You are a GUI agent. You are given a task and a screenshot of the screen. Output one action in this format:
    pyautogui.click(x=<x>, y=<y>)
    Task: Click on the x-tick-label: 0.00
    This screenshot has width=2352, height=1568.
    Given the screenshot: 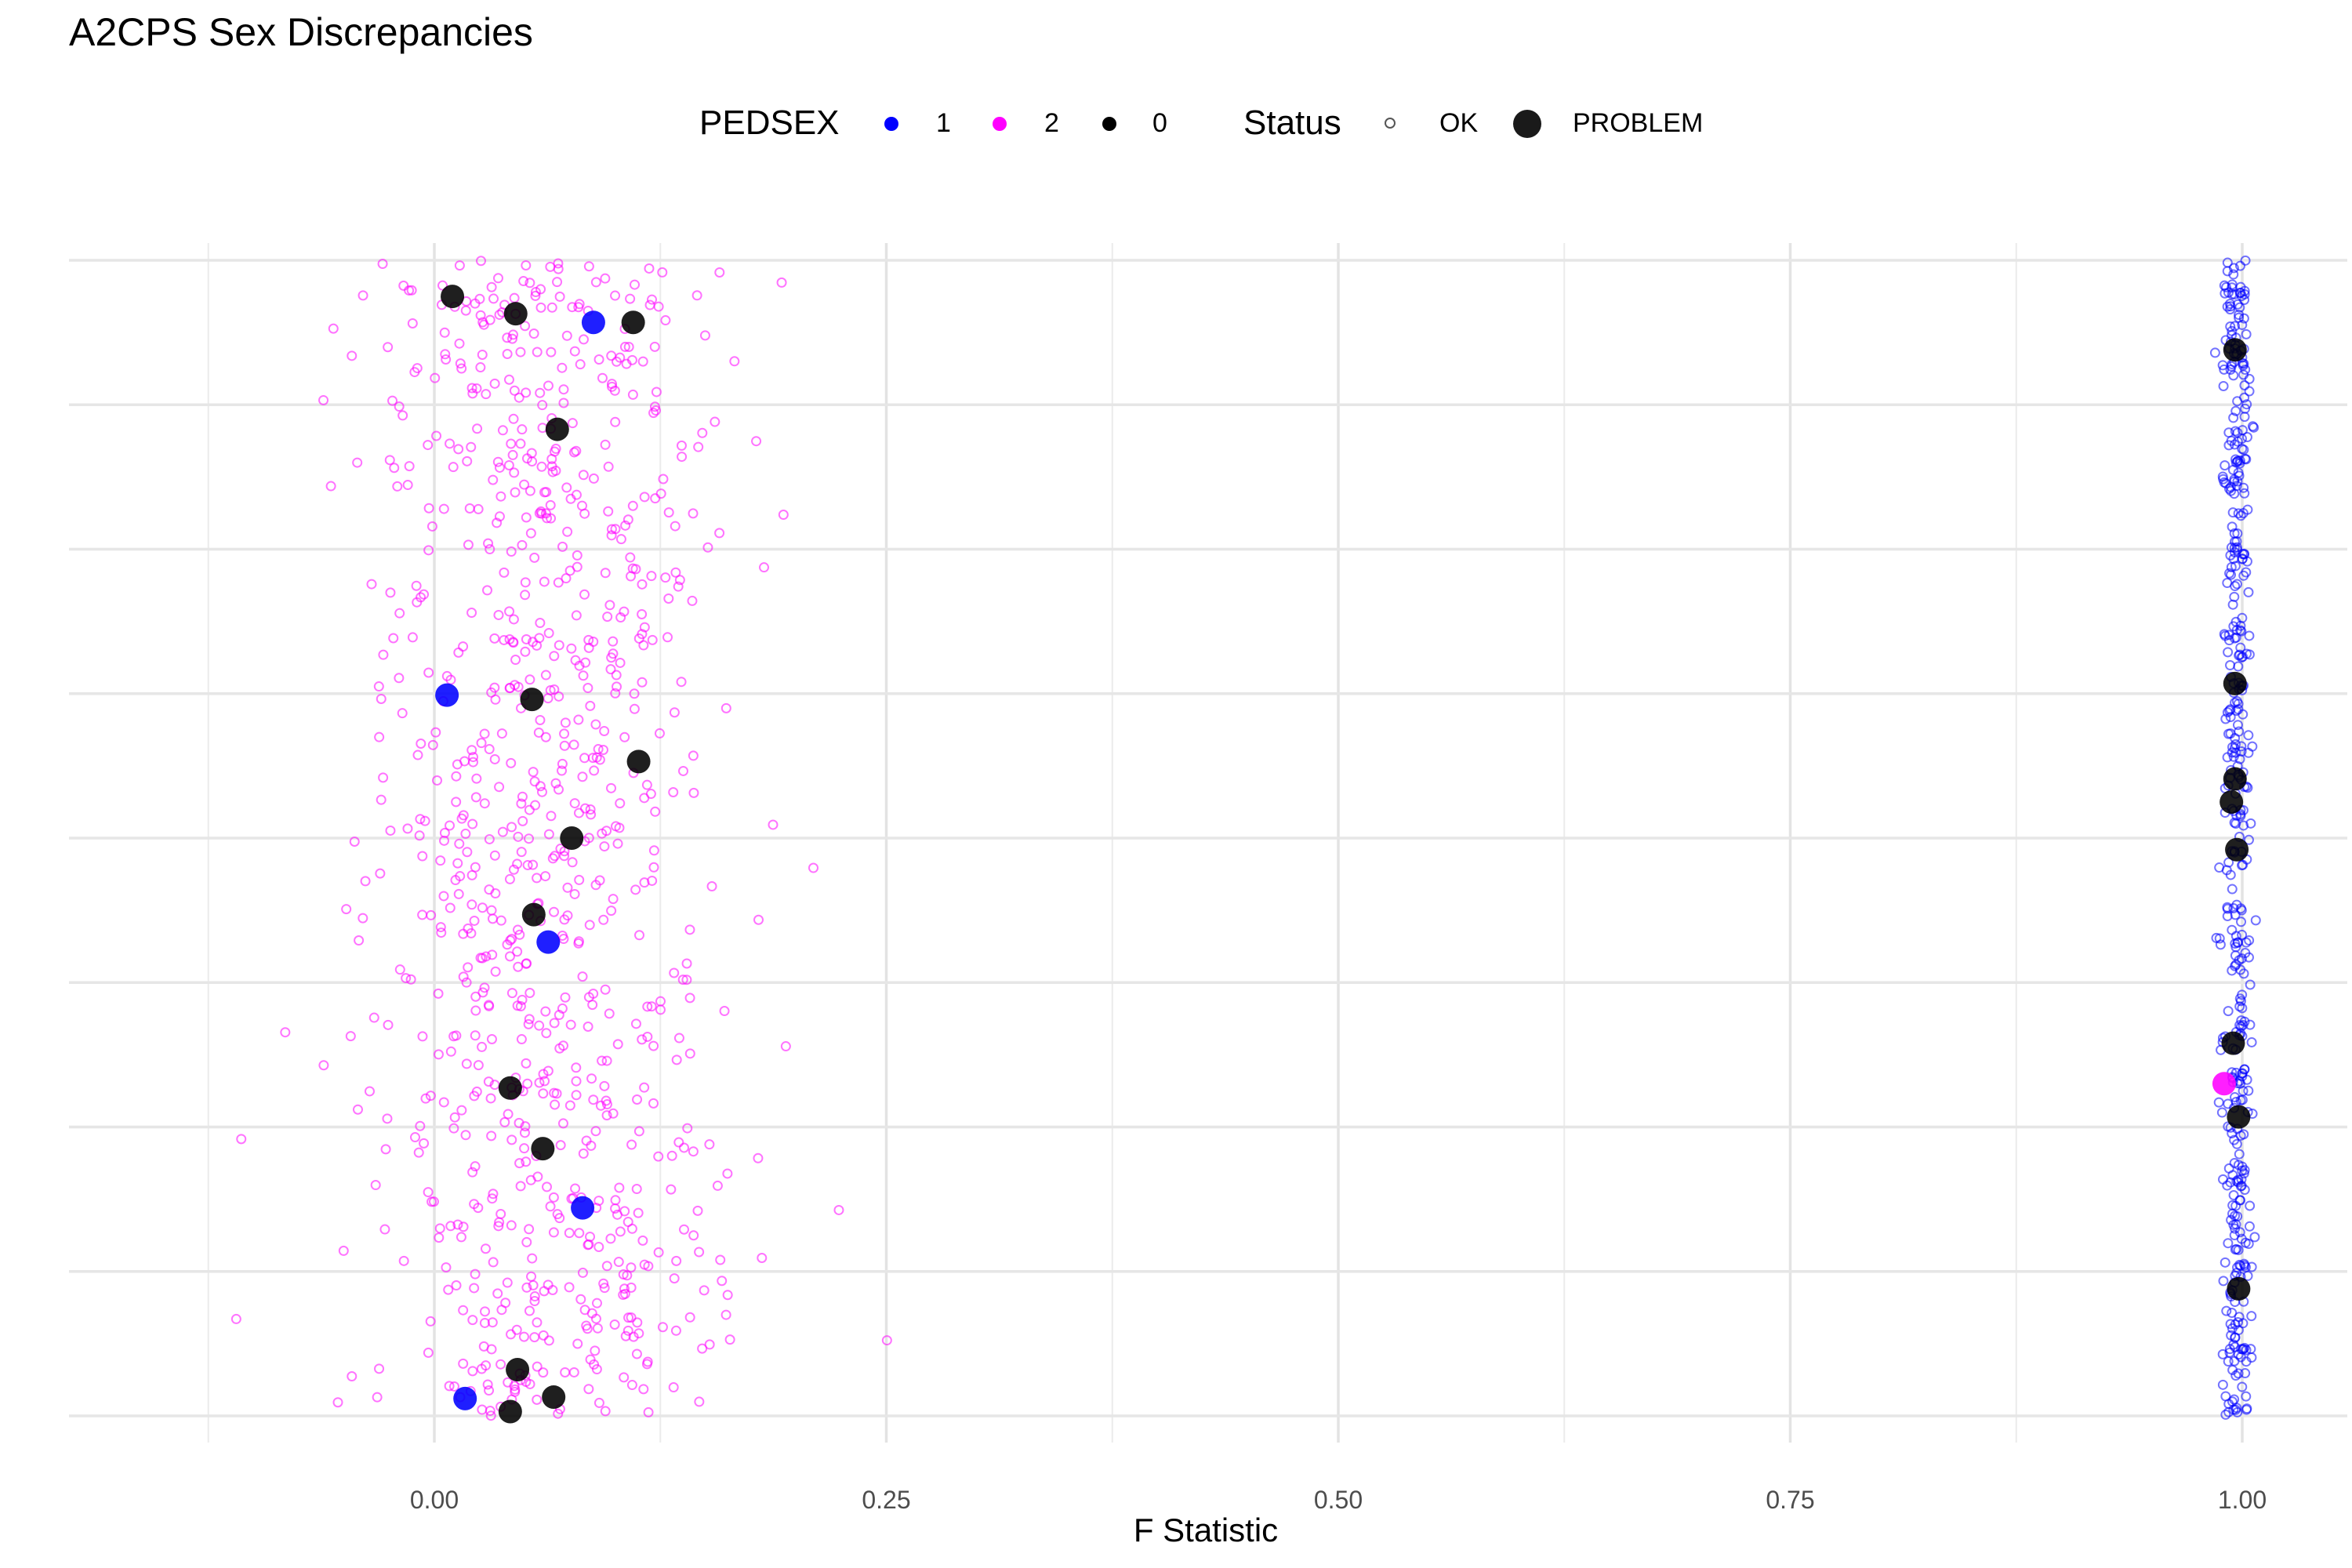 What is the action you would take?
    pyautogui.click(x=434, y=1500)
    